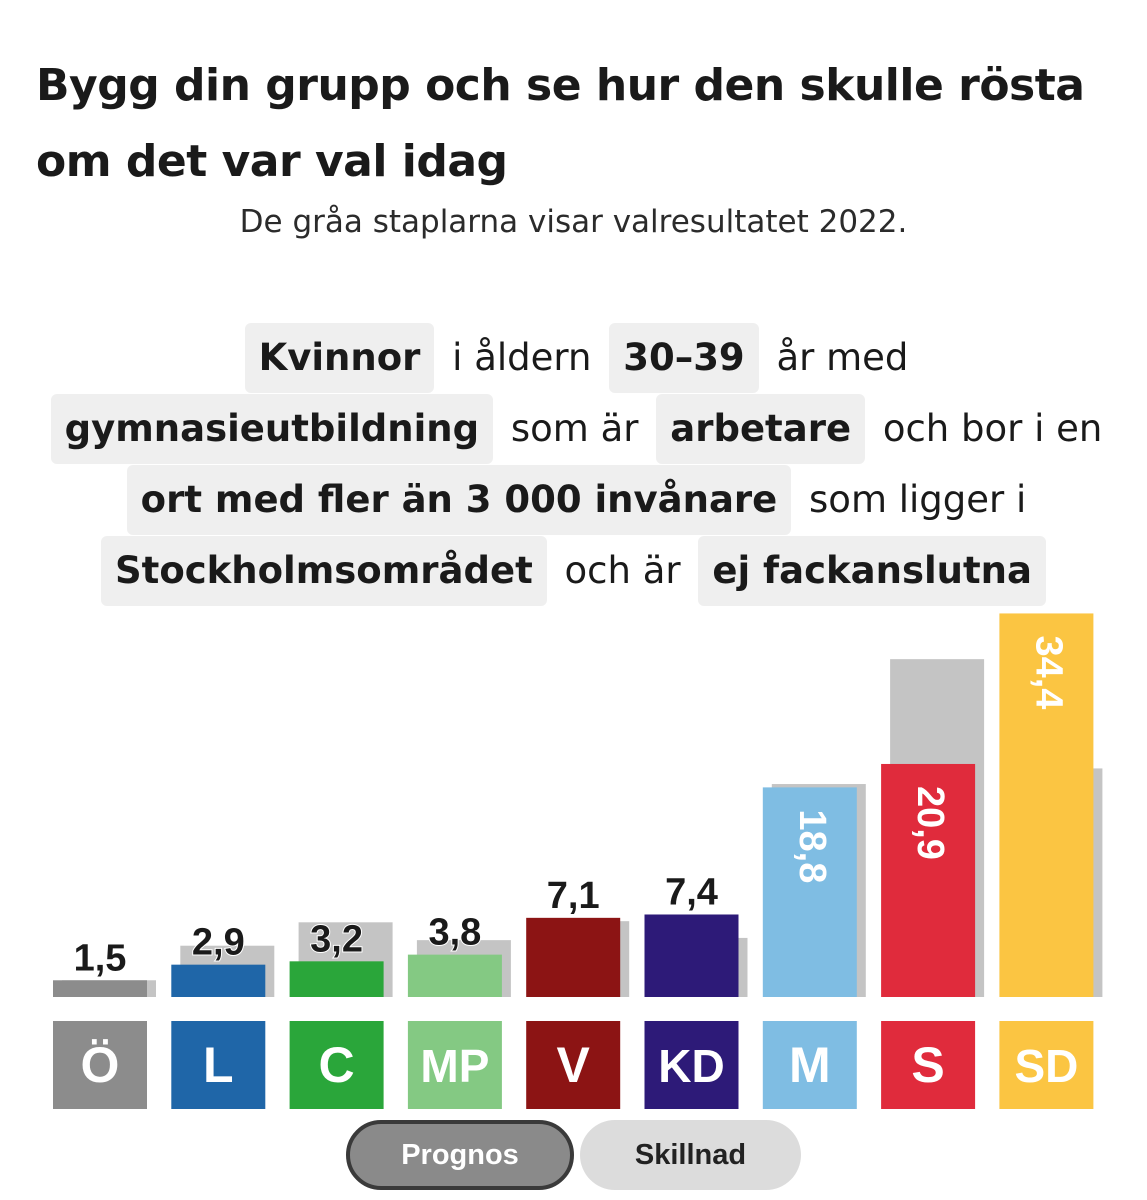 Image resolution: width=1147 pixels, height=1200 pixels. What do you see at coordinates (691, 955) in the screenshot?
I see `prognosis-bar-KD` at bounding box center [691, 955].